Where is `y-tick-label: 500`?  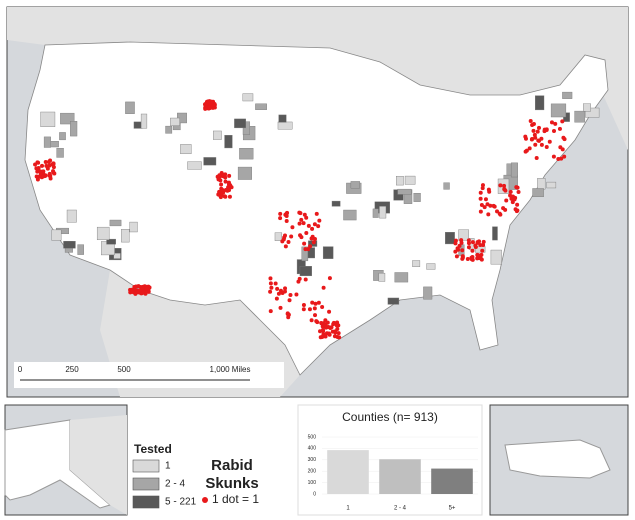
y-tick-label: 500 is located at coordinates (312, 437).